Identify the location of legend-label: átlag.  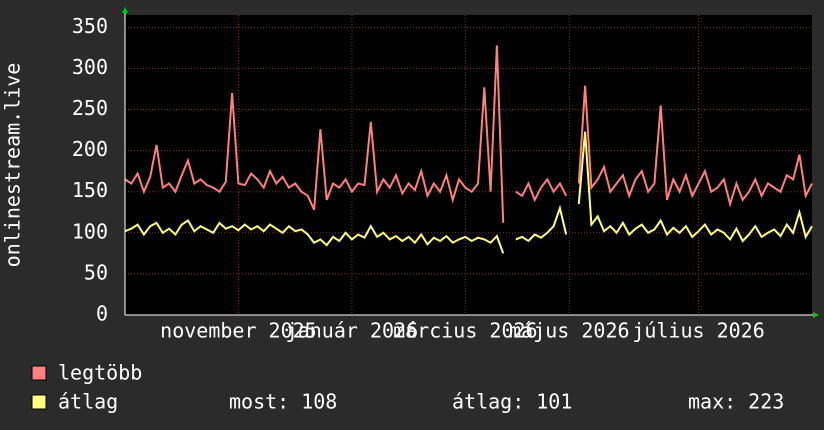
(88, 402).